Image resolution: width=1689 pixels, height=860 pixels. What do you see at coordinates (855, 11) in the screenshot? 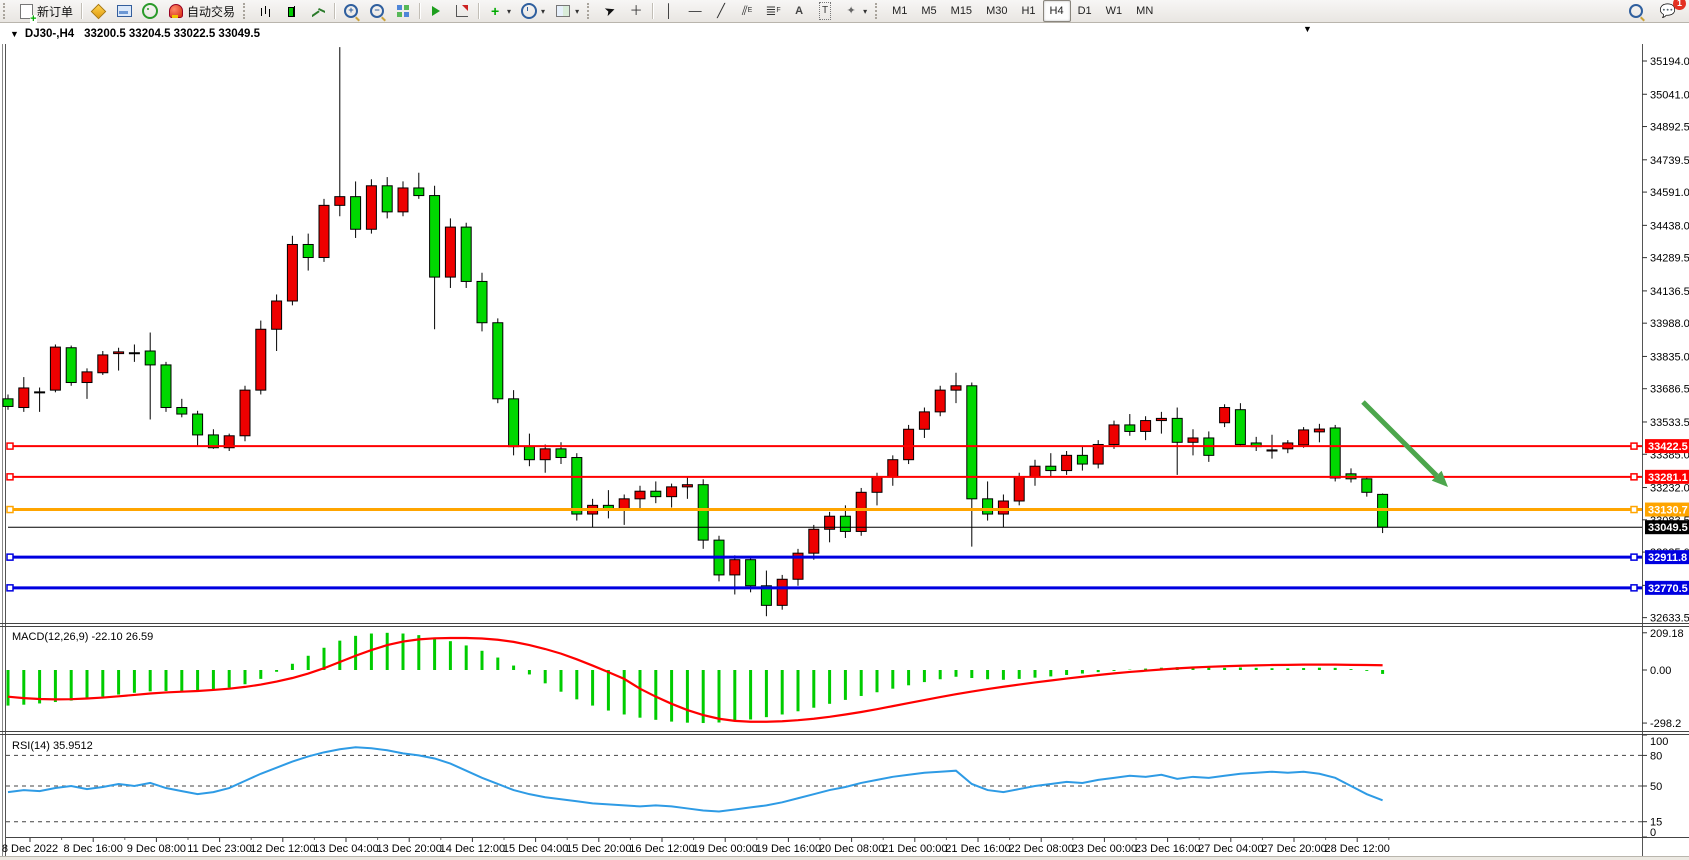
I see `shapes-tool-button: ✦ ▾` at bounding box center [855, 11].